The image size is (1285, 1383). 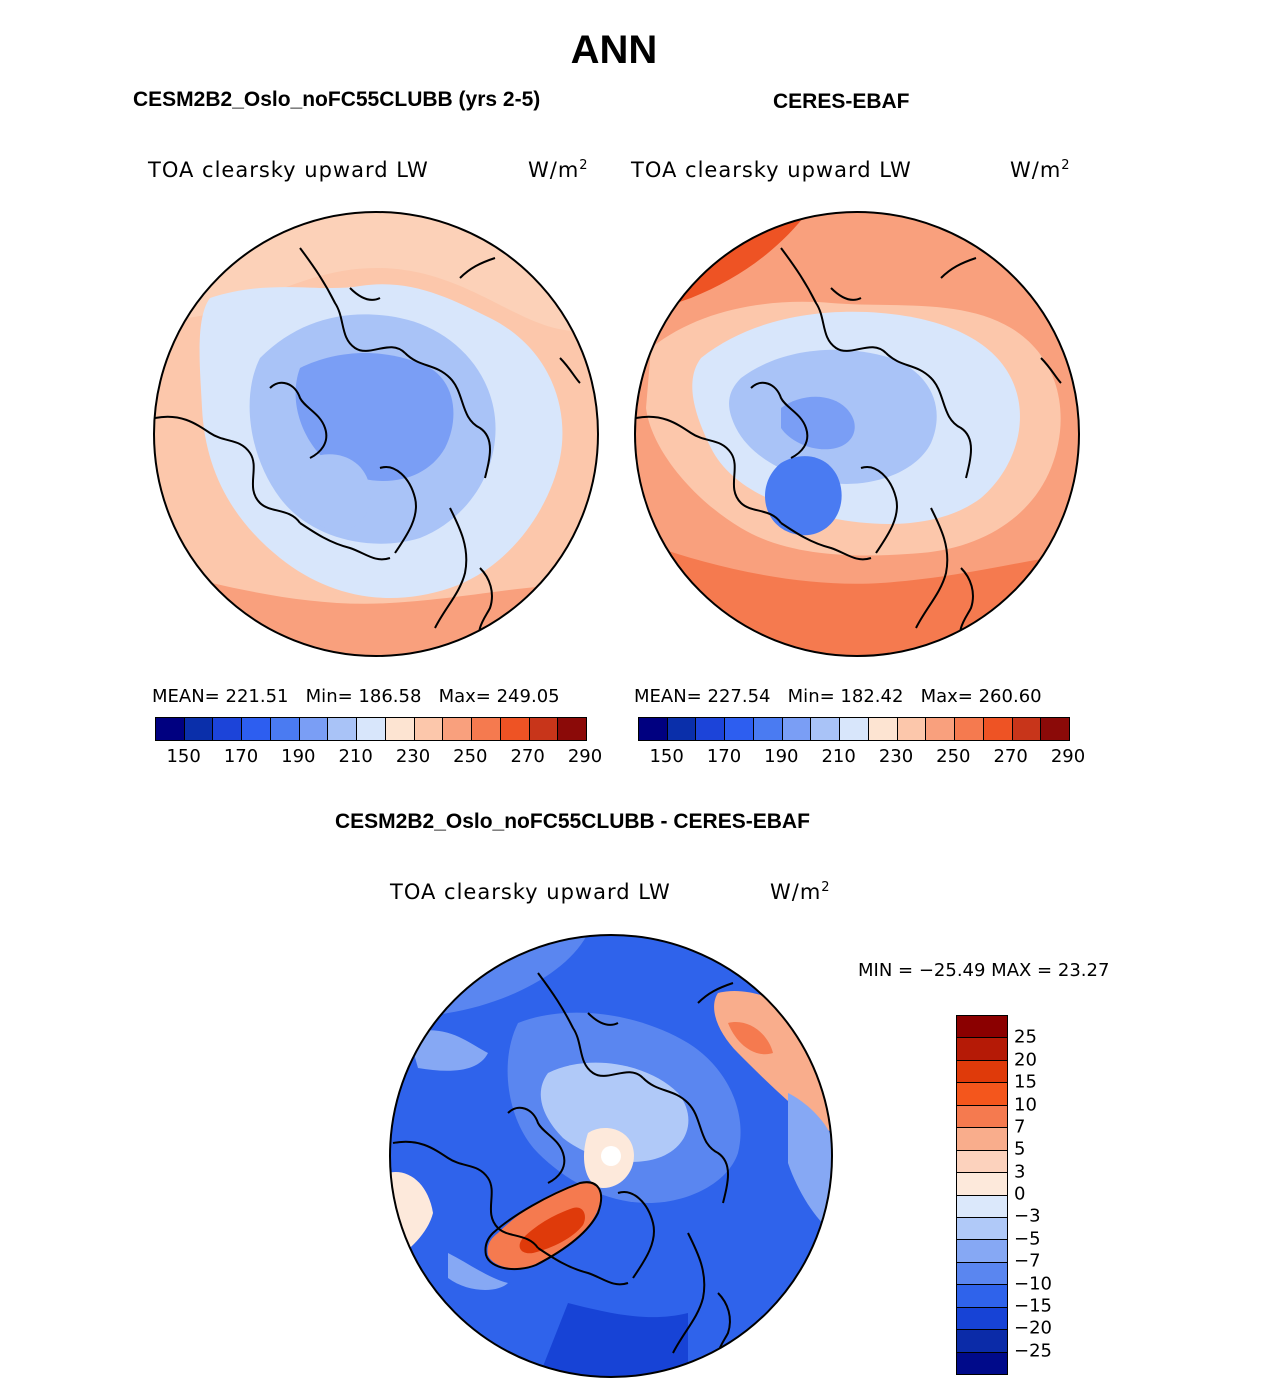 What do you see at coordinates (337, 99) in the screenshot?
I see `model-panel-title: CESM2B2_Oslo_noFC55CLUBB (yrs 2-5)` at bounding box center [337, 99].